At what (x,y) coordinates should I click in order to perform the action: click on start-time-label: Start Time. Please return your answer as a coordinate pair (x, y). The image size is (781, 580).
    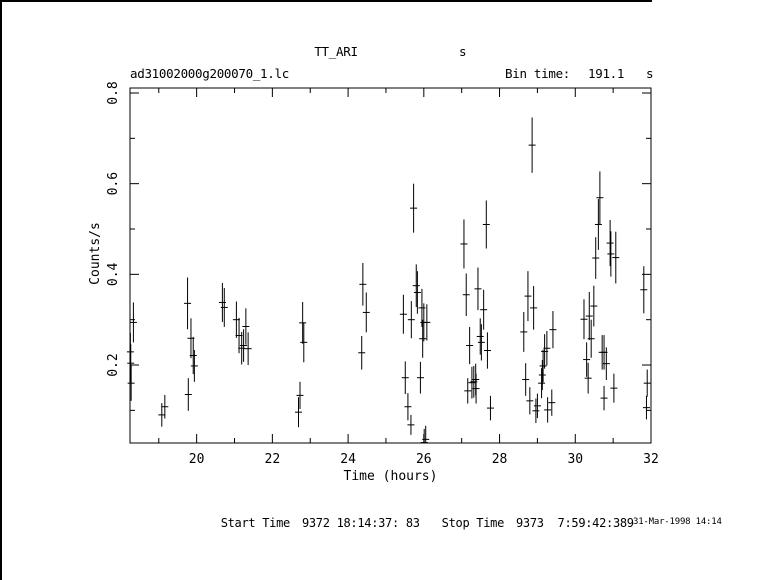
    Looking at the image, I should click on (255, 523).